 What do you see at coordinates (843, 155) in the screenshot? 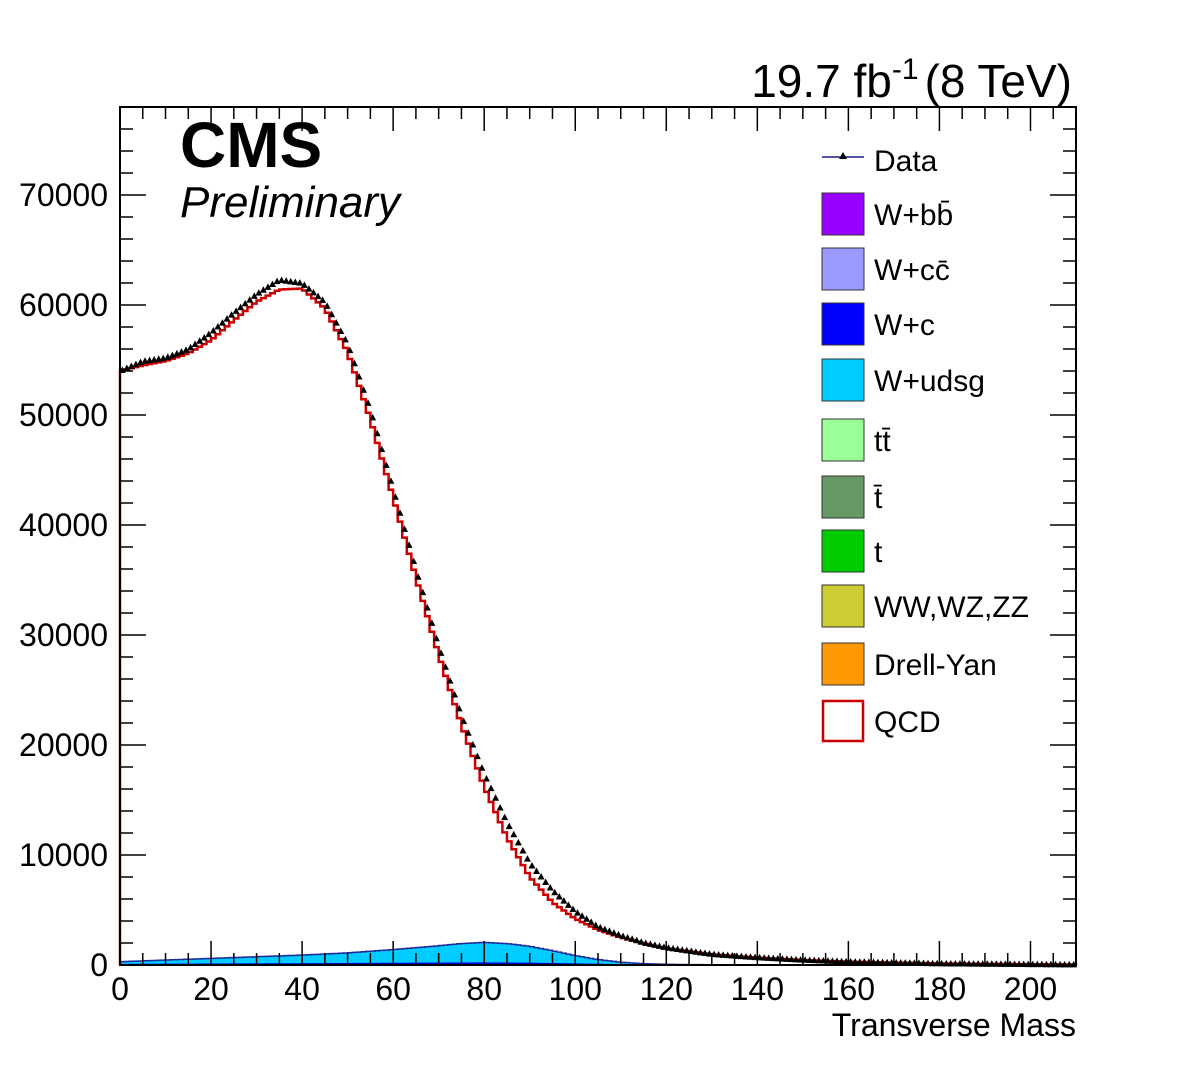
I see `legend-data-marker` at bounding box center [843, 155].